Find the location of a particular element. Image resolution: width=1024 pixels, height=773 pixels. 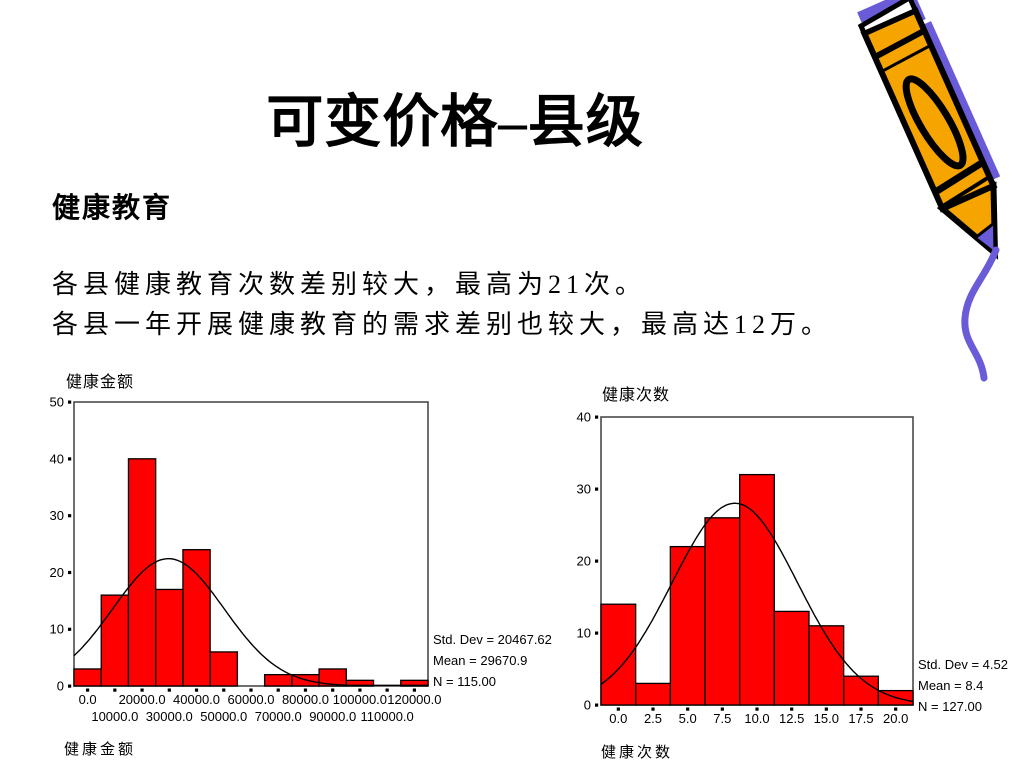

pencil-tip-point is located at coordinates (984, 238).